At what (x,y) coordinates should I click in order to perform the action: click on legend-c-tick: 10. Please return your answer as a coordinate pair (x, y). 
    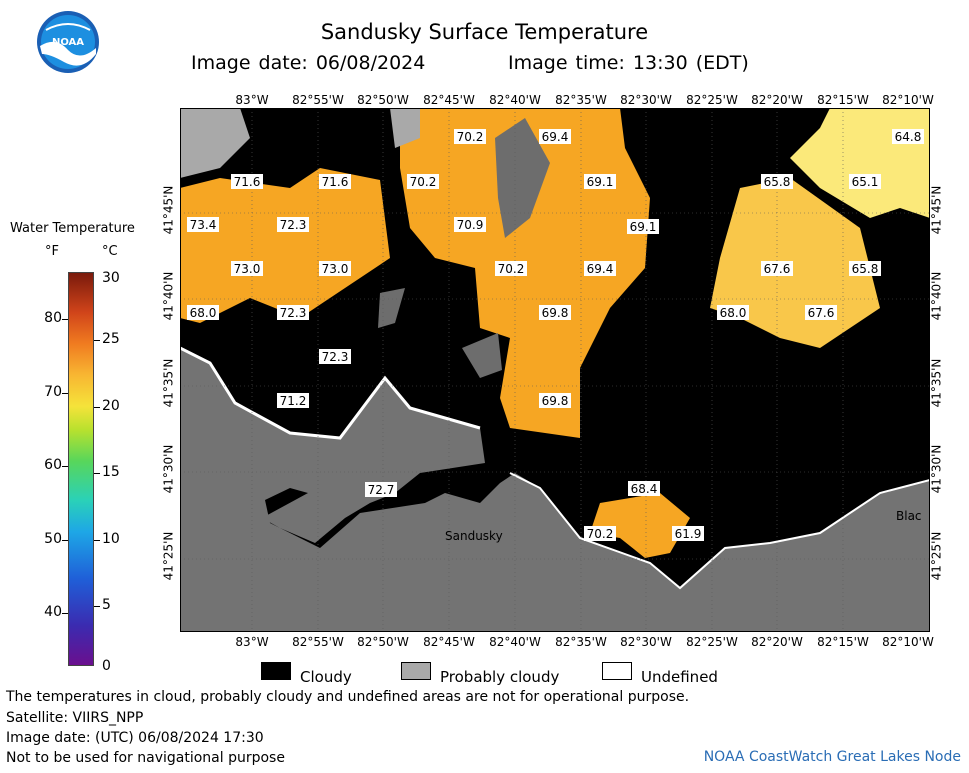
    Looking at the image, I should click on (111, 539).